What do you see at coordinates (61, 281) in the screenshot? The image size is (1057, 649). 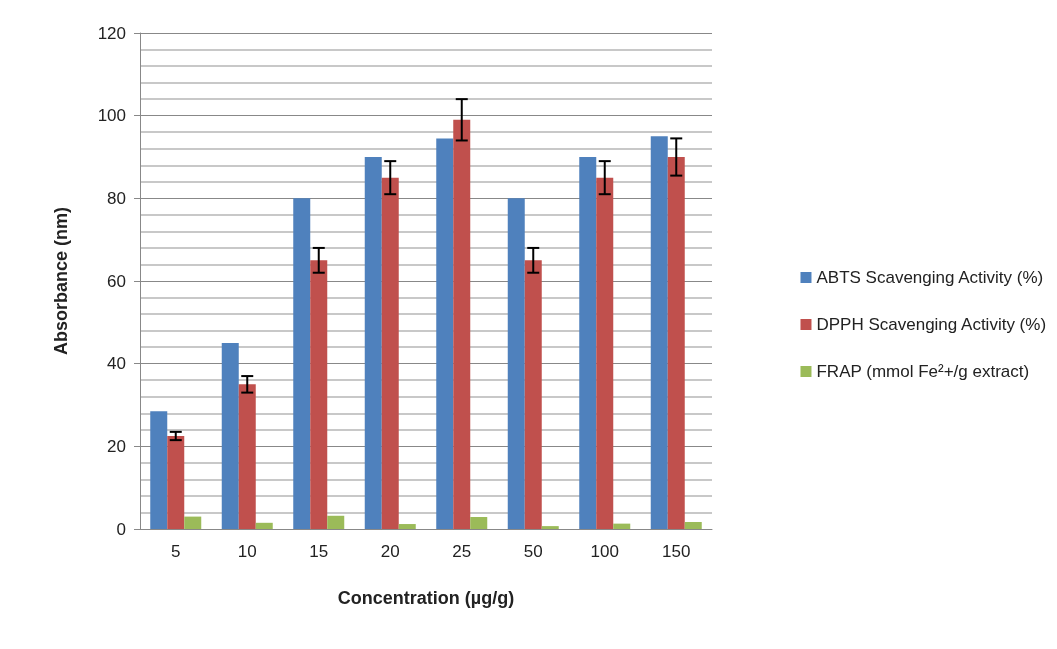 I see `y-axis-title: Absorbance (nm)` at bounding box center [61, 281].